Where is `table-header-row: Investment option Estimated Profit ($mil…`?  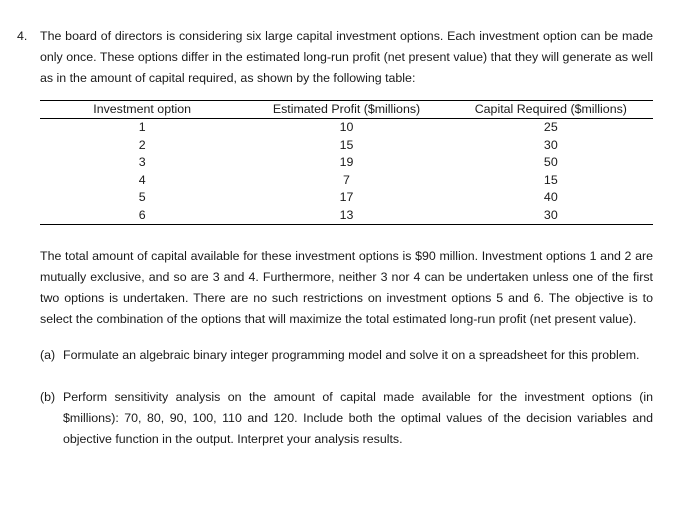 table-header-row: Investment option Estimated Profit ($mil… is located at coordinates (346, 109).